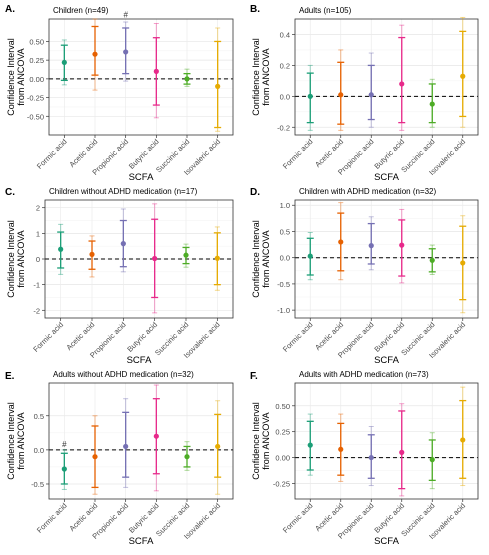 This screenshot has height=555, width=489. What do you see at coordinates (285, 258) in the screenshot?
I see `y-tick-label: 0.0` at bounding box center [285, 258].